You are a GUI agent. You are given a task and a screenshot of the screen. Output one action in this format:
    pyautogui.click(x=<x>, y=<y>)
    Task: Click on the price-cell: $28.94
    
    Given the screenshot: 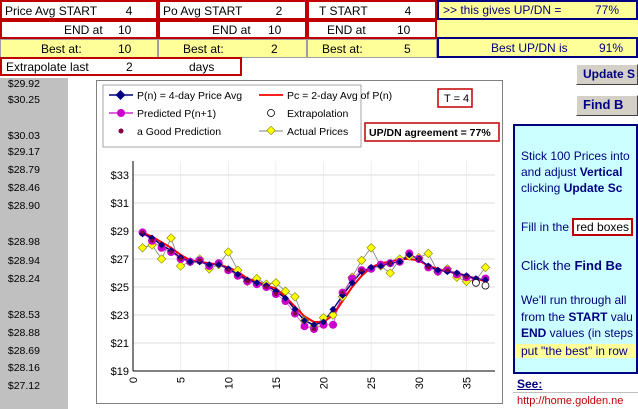 What is the action you would take?
    pyautogui.click(x=23, y=261)
    